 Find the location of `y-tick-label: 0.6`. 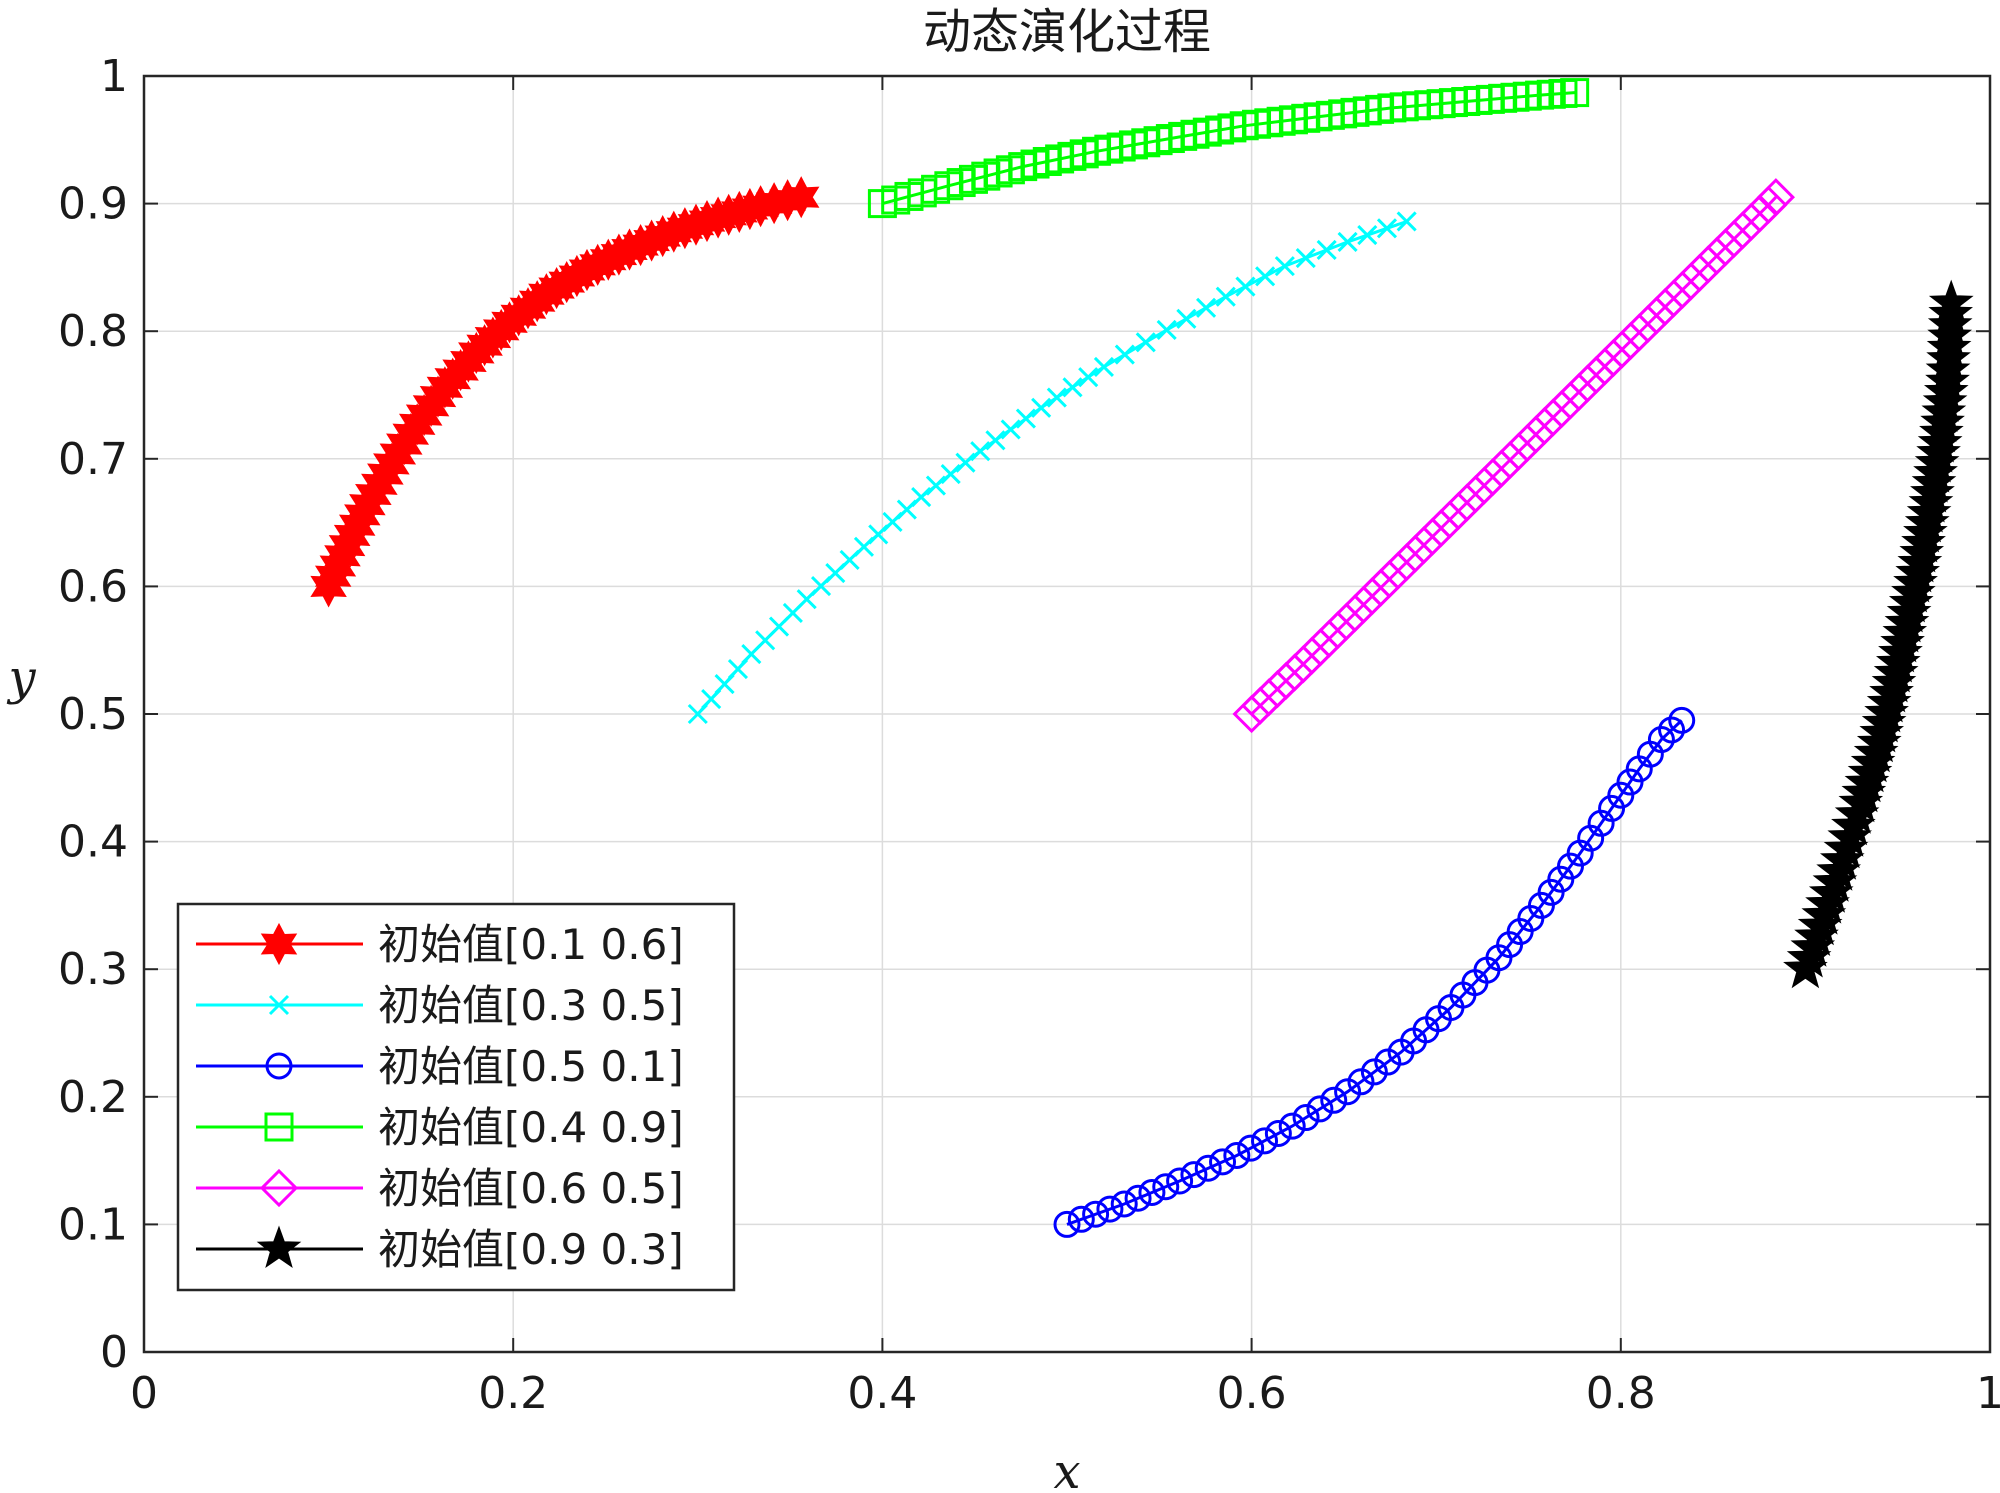

y-tick-label: 0.6 is located at coordinates (93, 586).